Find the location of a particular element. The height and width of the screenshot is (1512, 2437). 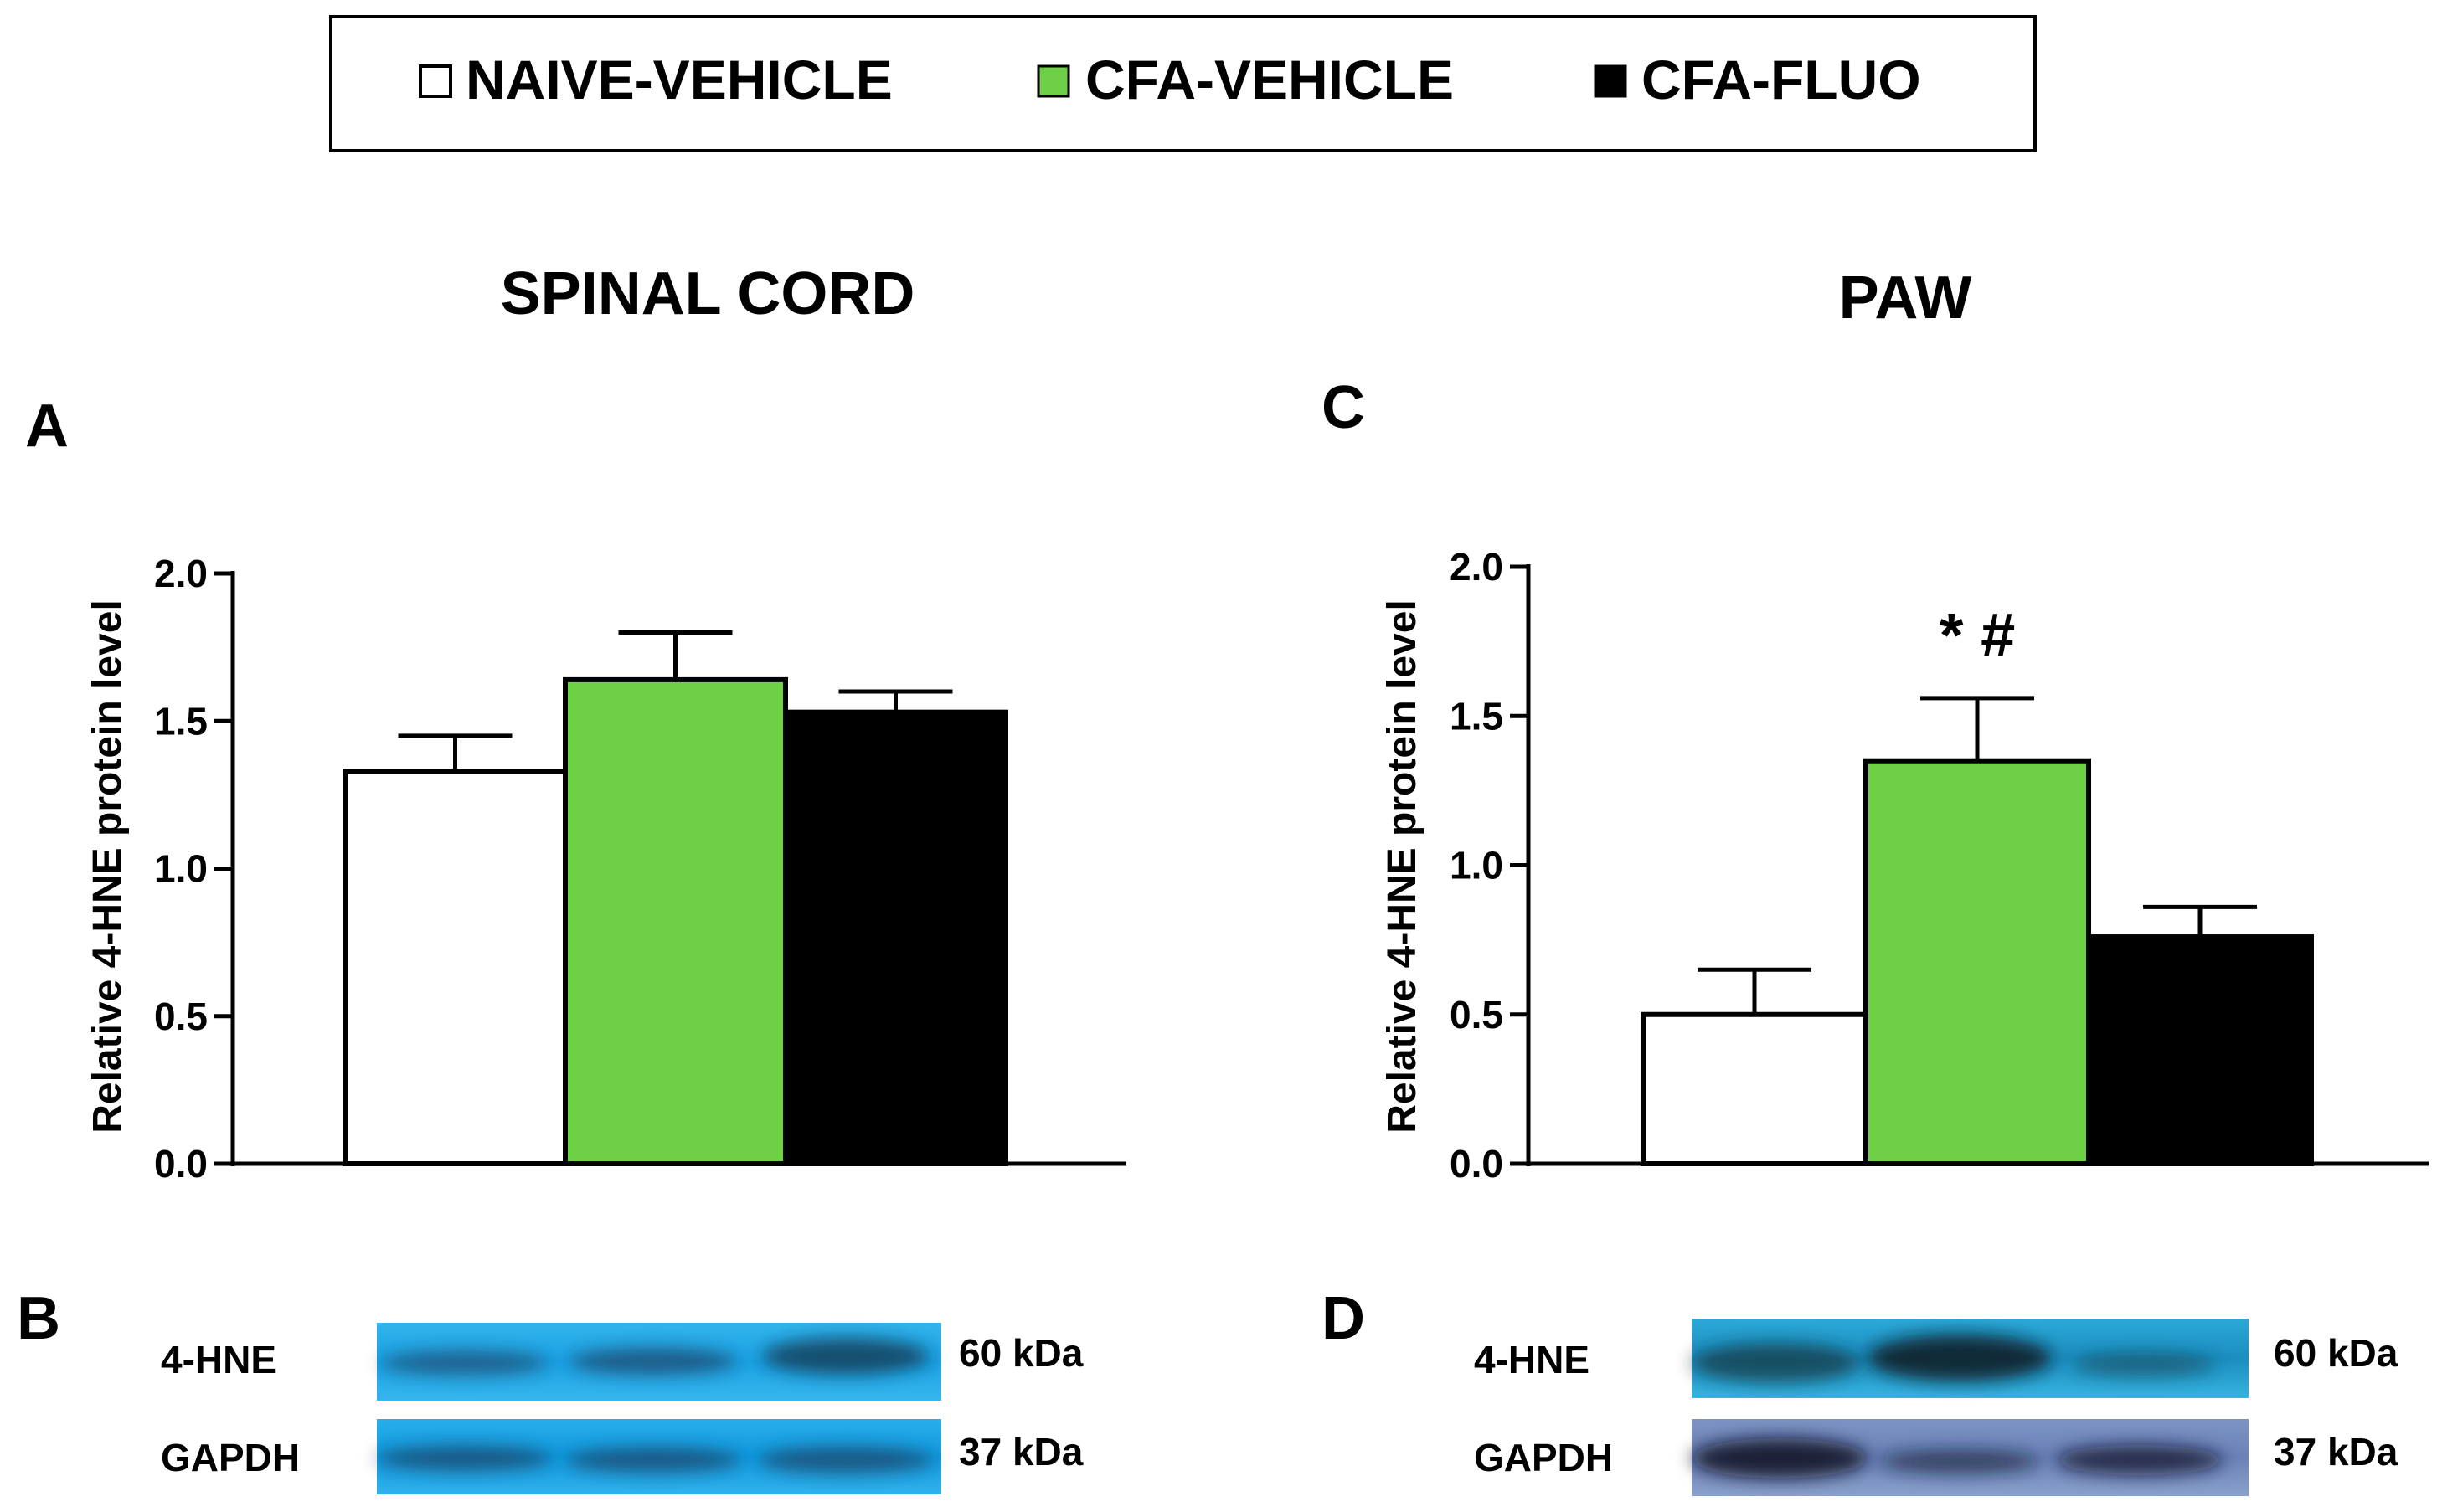

section-title-spinal-cord: SPINAL CORD is located at coordinates (708, 293).